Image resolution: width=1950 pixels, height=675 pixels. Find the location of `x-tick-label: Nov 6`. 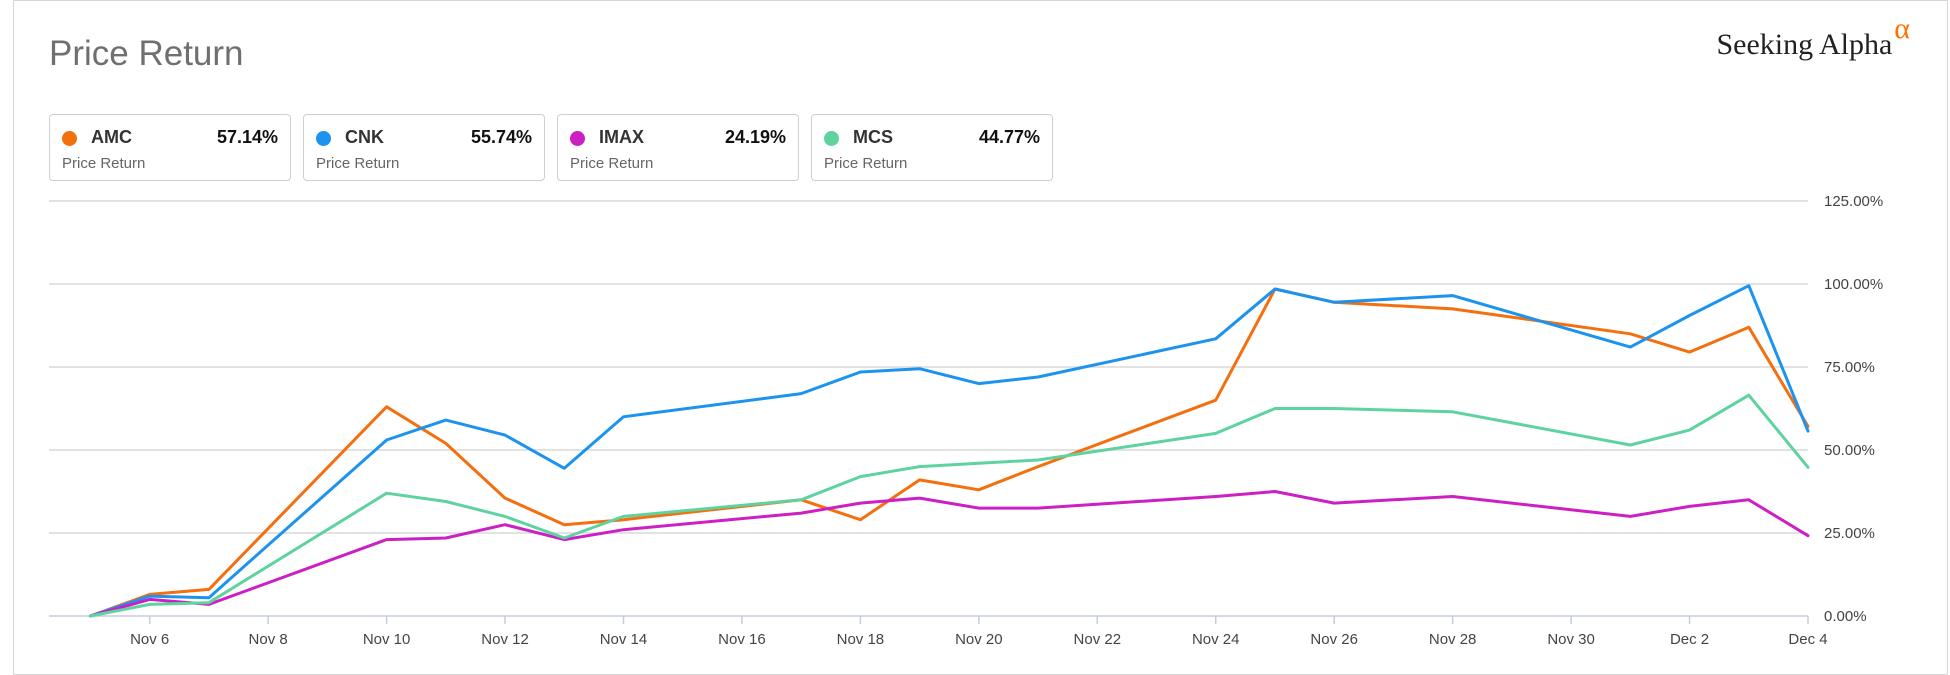

x-tick-label: Nov 6 is located at coordinates (149, 639).